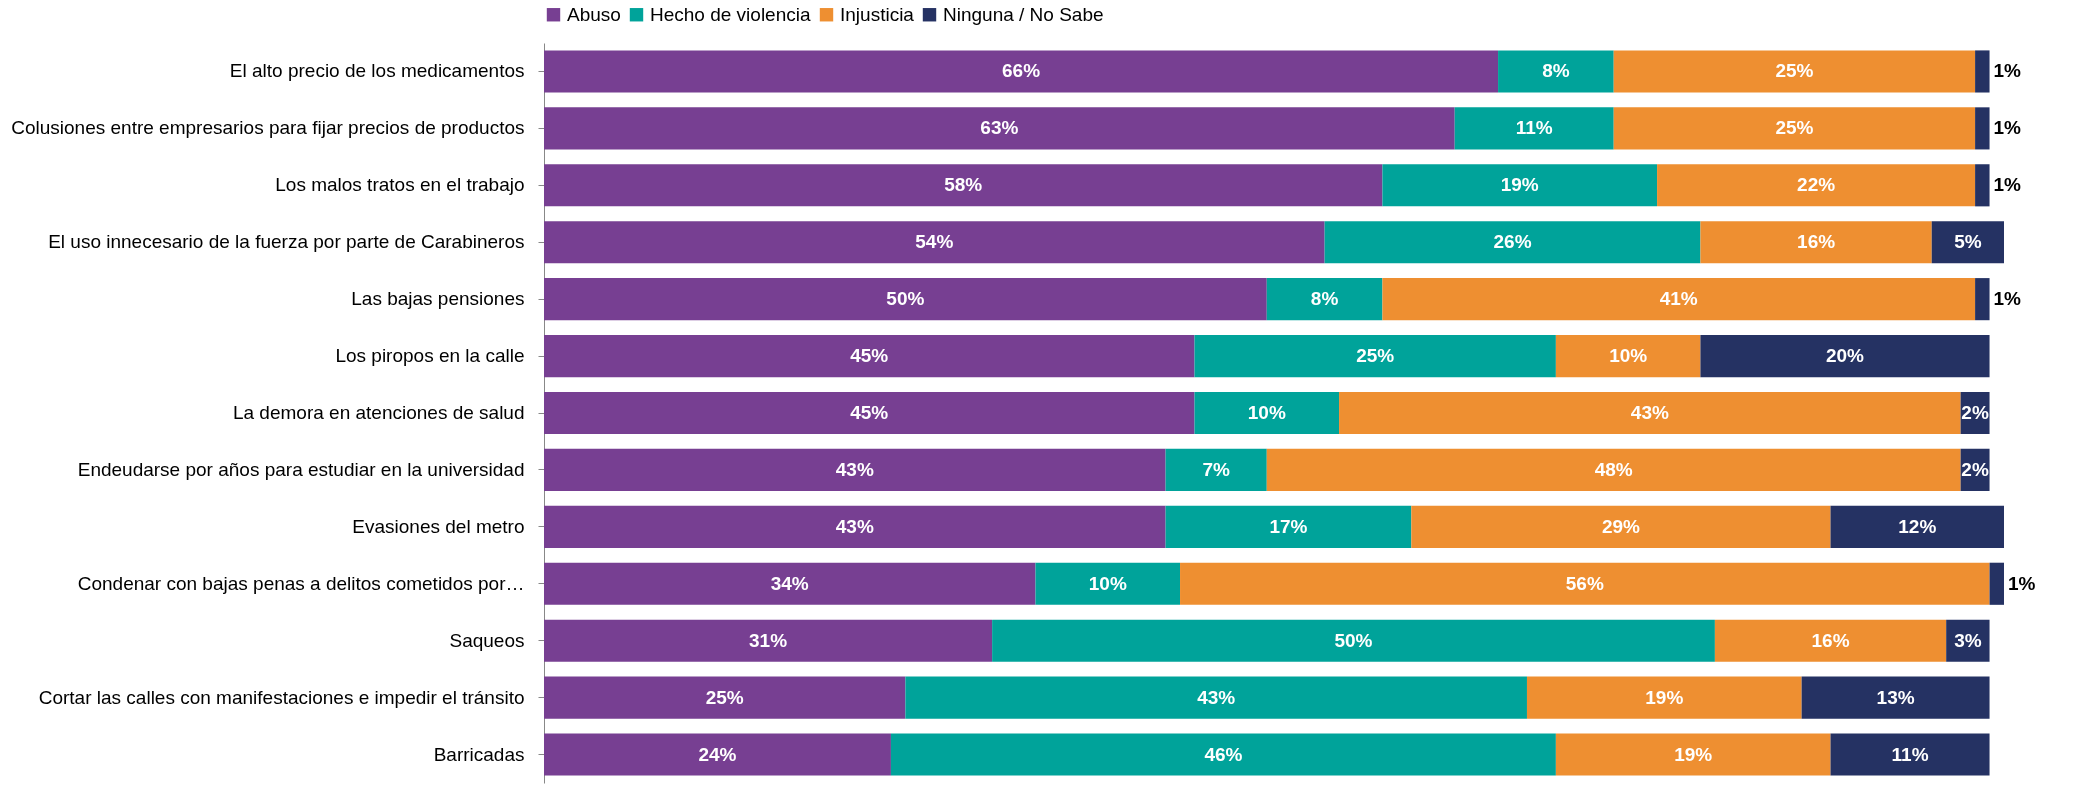 This screenshot has height=806, width=2078. I want to click on data-label: 56%, so click(1584, 583).